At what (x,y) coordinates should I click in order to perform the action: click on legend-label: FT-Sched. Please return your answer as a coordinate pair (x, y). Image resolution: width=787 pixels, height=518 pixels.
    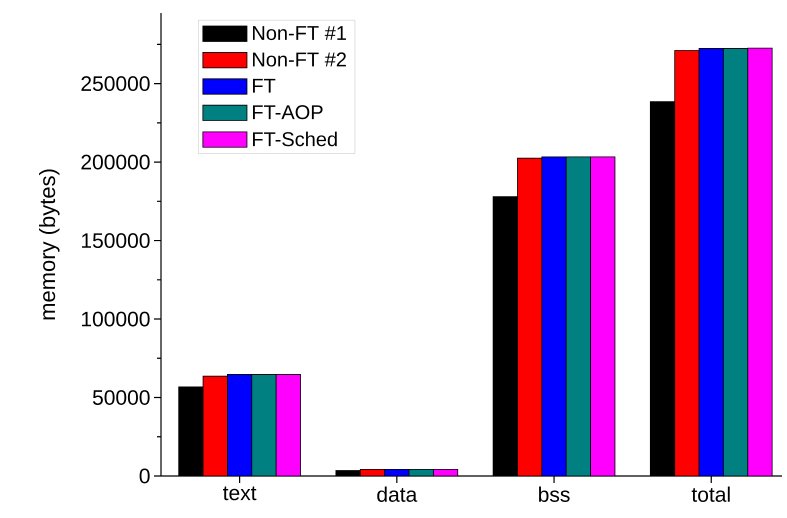
    Looking at the image, I should click on (295, 139).